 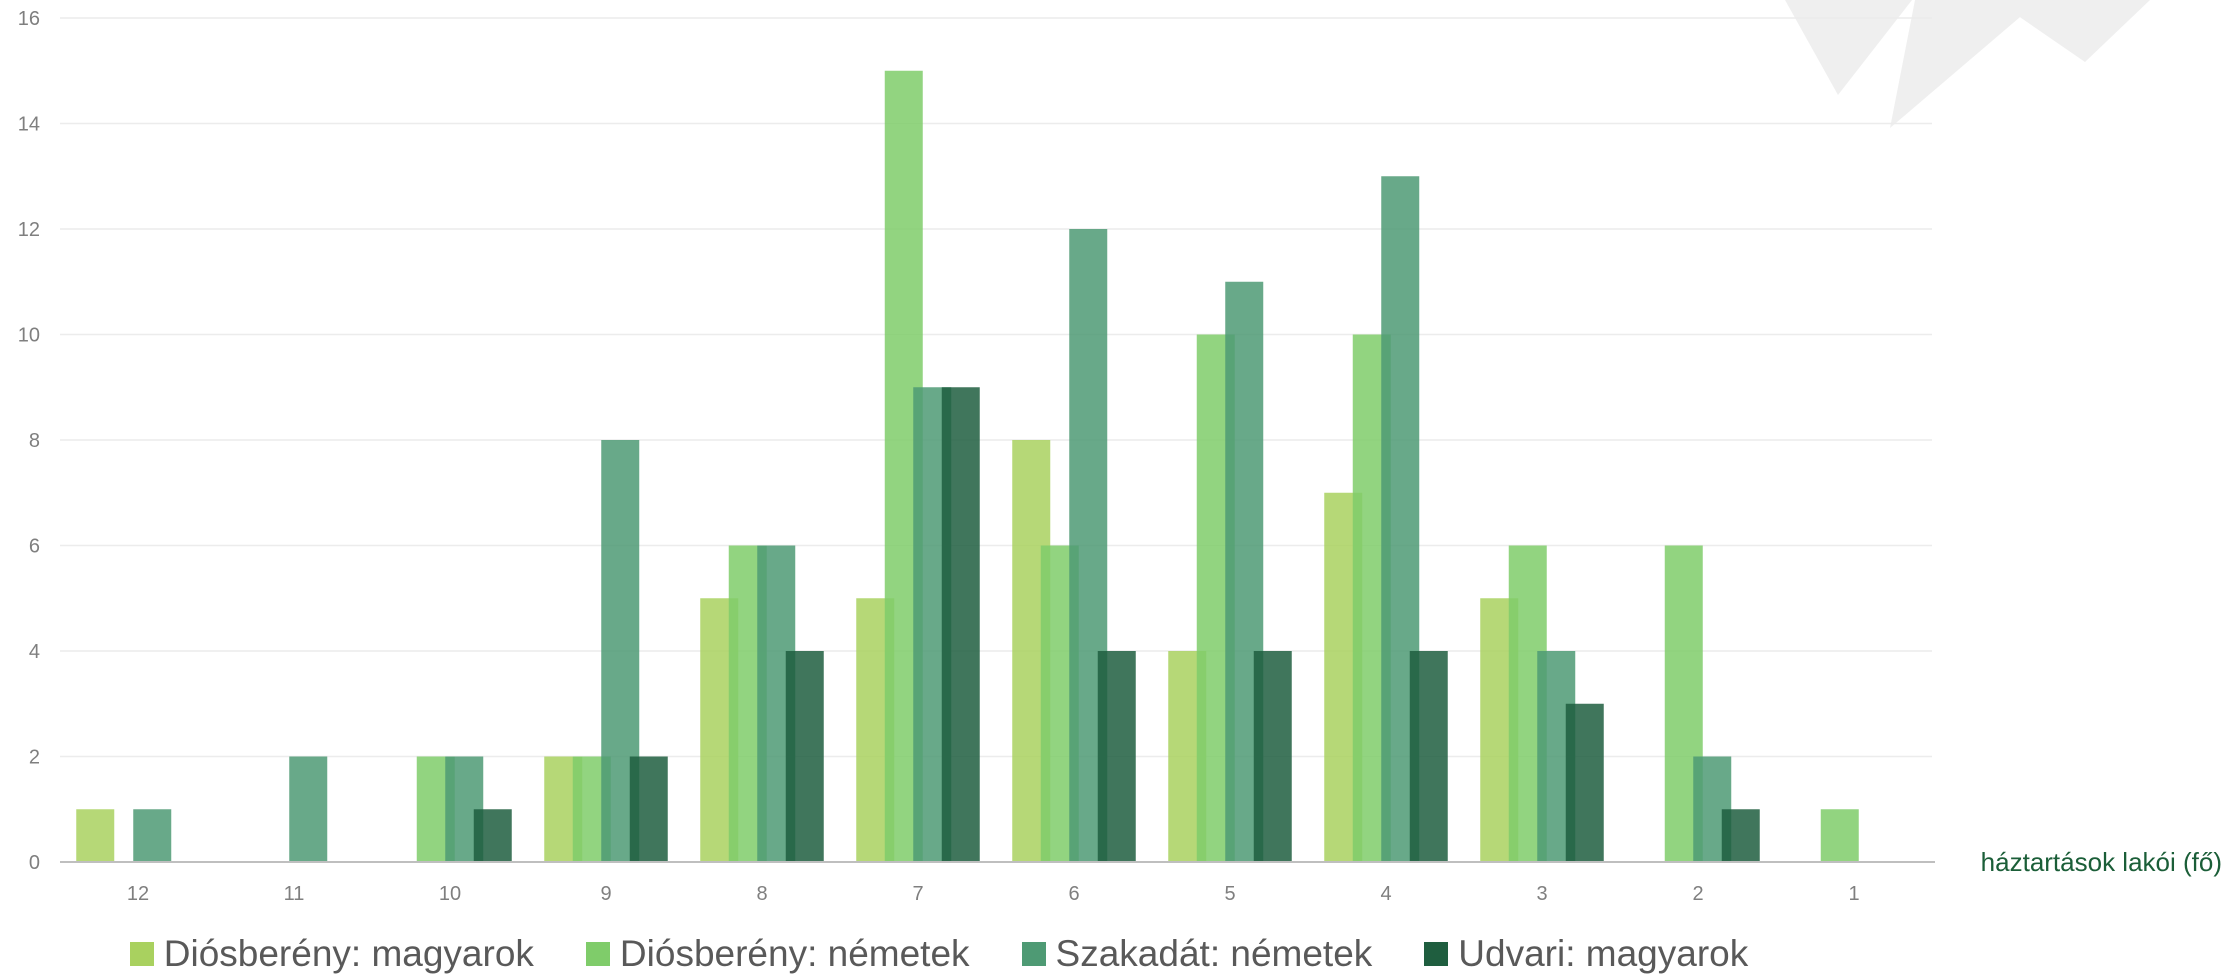 I want to click on x-tick-label: 3, so click(x=1541, y=894).